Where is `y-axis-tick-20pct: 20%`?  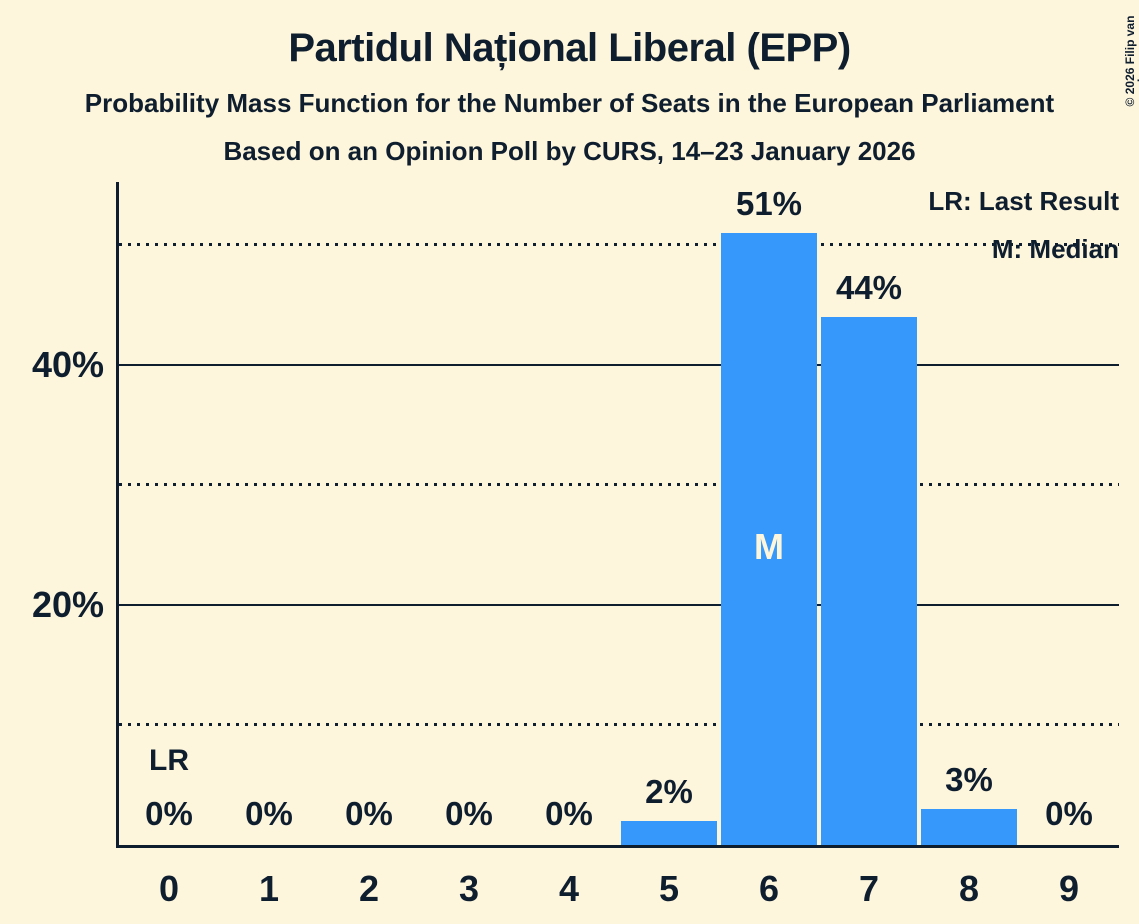 y-axis-tick-20pct: 20% is located at coordinates (67, 604).